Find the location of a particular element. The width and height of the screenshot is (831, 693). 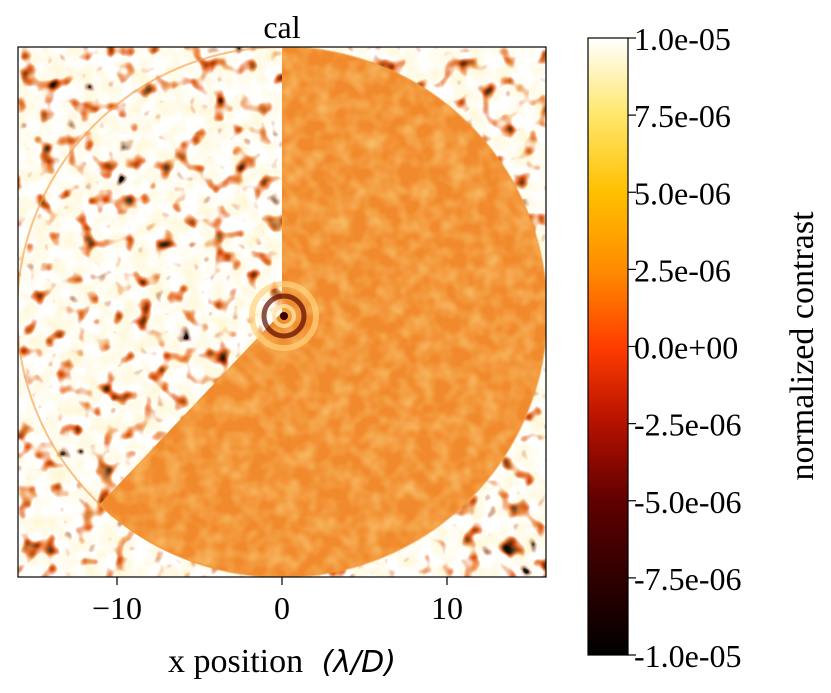

central-ring-outer is located at coordinates (284, 316).